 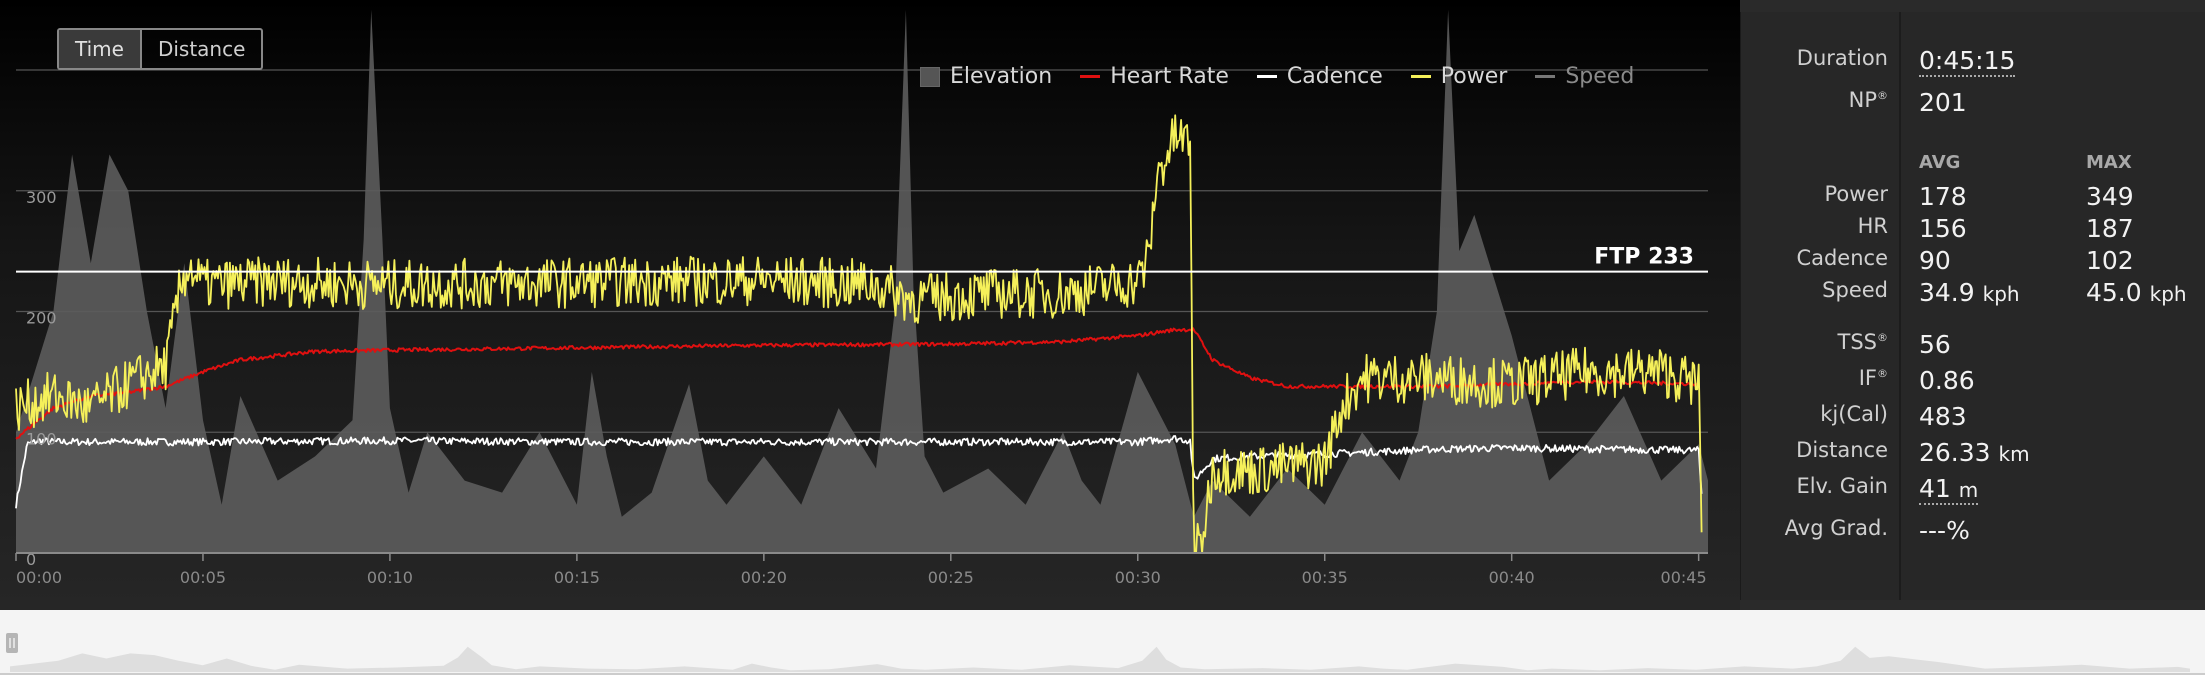 I want to click on legend-elevation: Elevation, so click(x=986, y=76).